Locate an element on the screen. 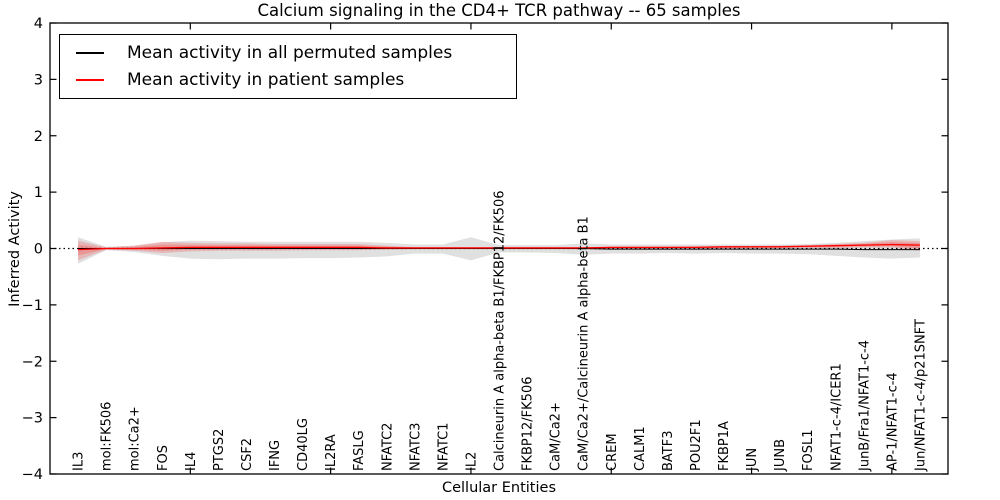 The height and width of the screenshot is (500, 1000). x-category-label: AP-1/NFAT1-c-4 is located at coordinates (892, 421).